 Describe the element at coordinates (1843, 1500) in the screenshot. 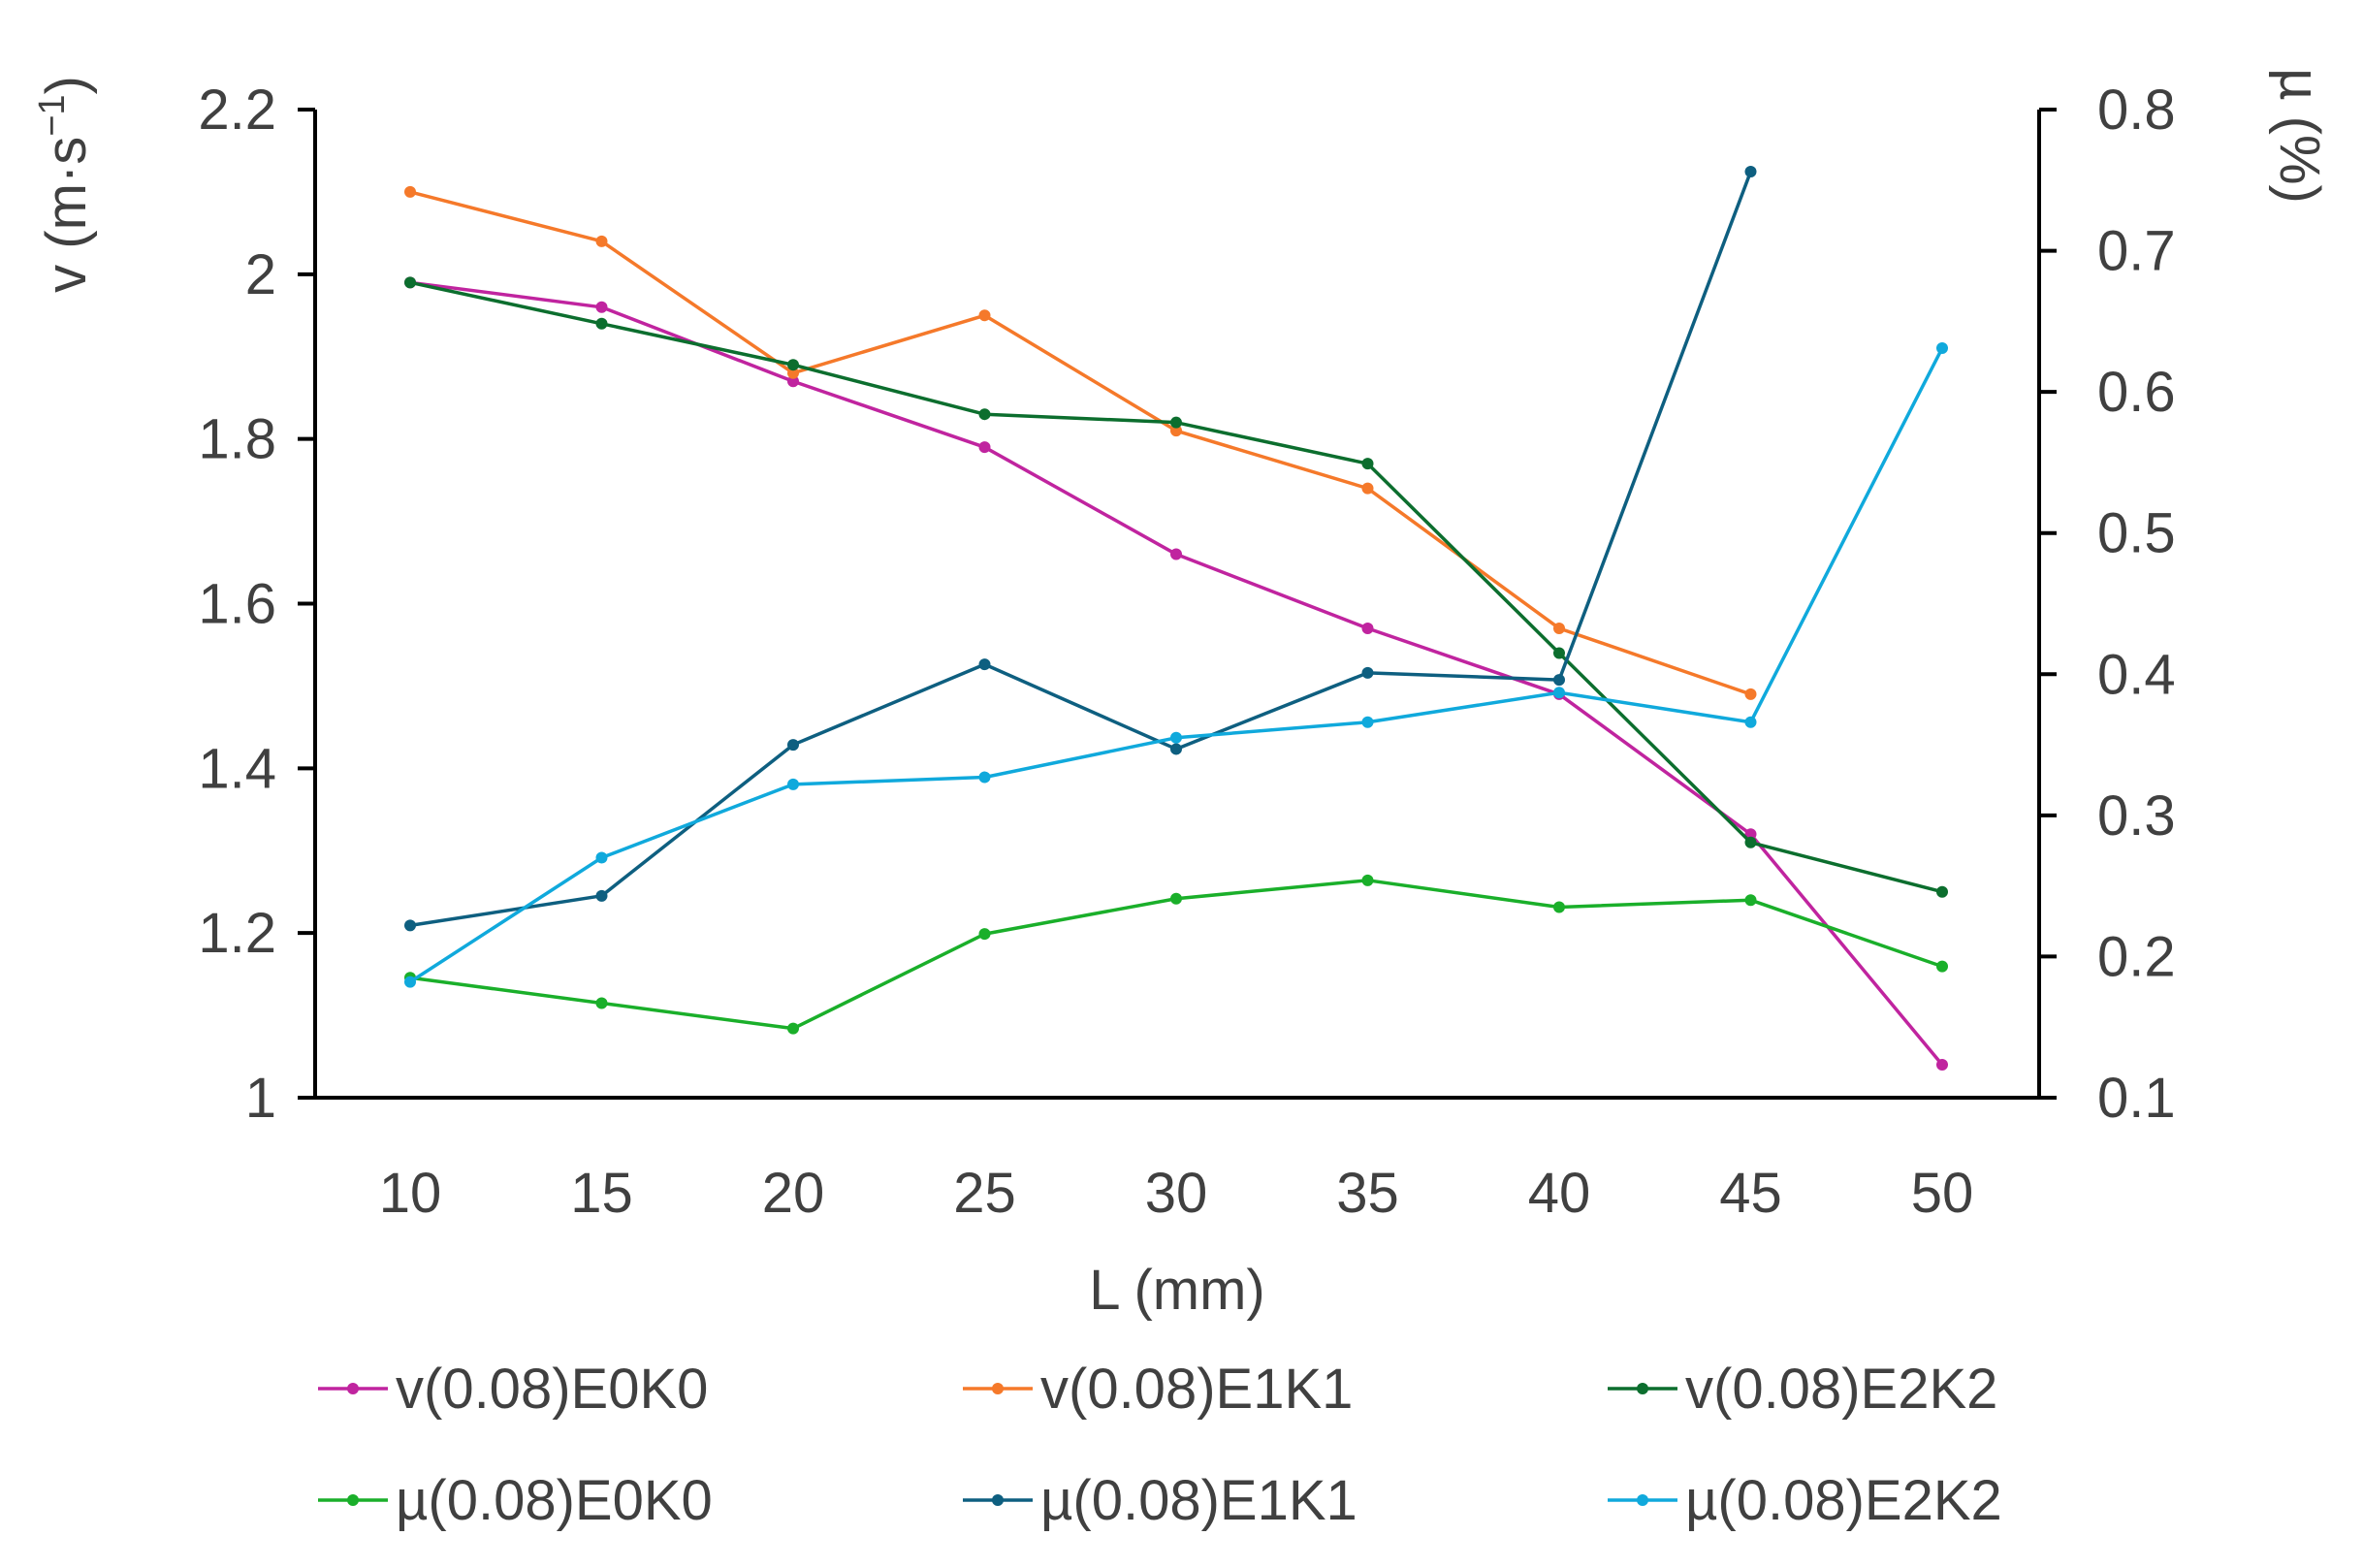

I see `legend-label: µ(0.08)E2K2` at that location.